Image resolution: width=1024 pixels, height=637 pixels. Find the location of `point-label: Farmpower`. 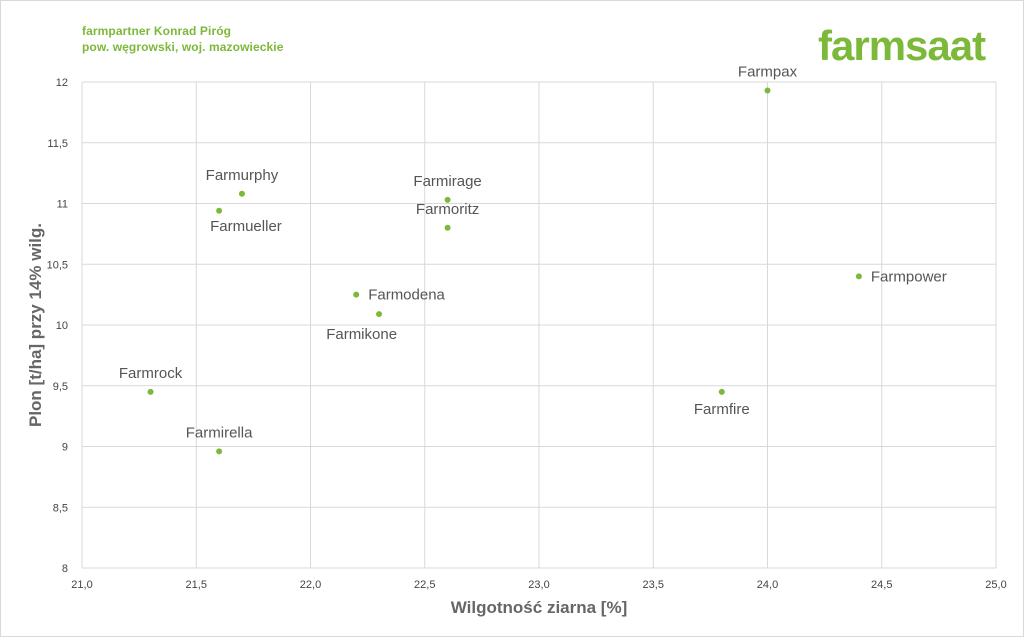

point-label: Farmpower is located at coordinates (909, 276).